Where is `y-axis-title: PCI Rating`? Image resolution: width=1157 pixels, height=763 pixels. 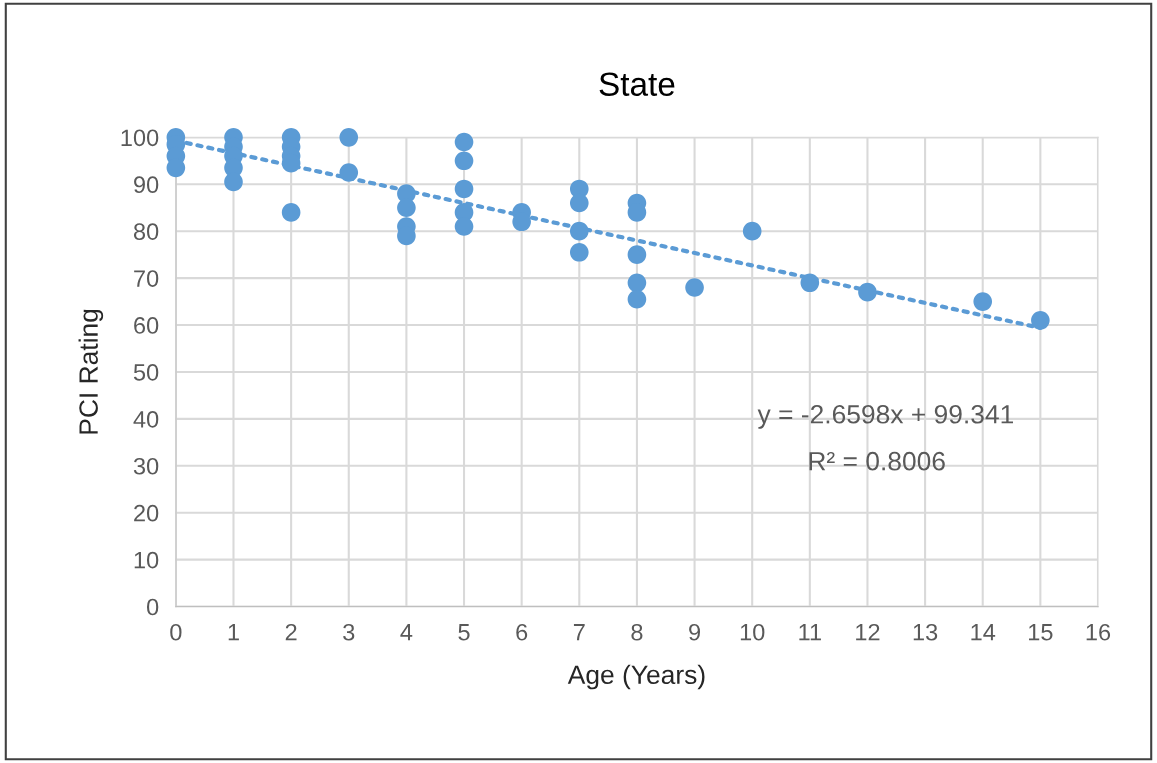 y-axis-title: PCI Rating is located at coordinates (91, 371).